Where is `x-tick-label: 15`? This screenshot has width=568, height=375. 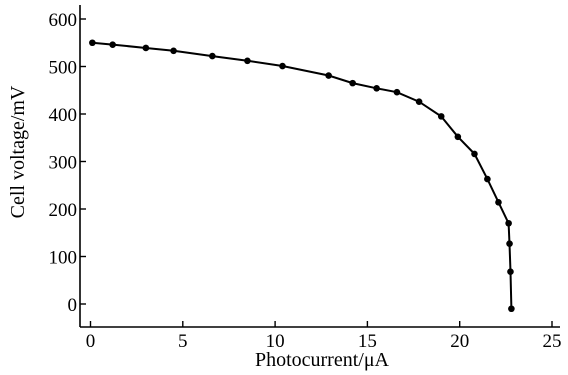 x-tick-label: 15 is located at coordinates (367, 341).